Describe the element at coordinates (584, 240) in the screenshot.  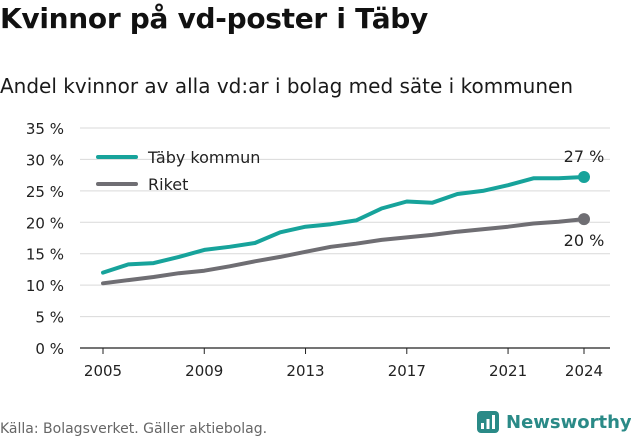
I see `end-label: 20 %` at that location.